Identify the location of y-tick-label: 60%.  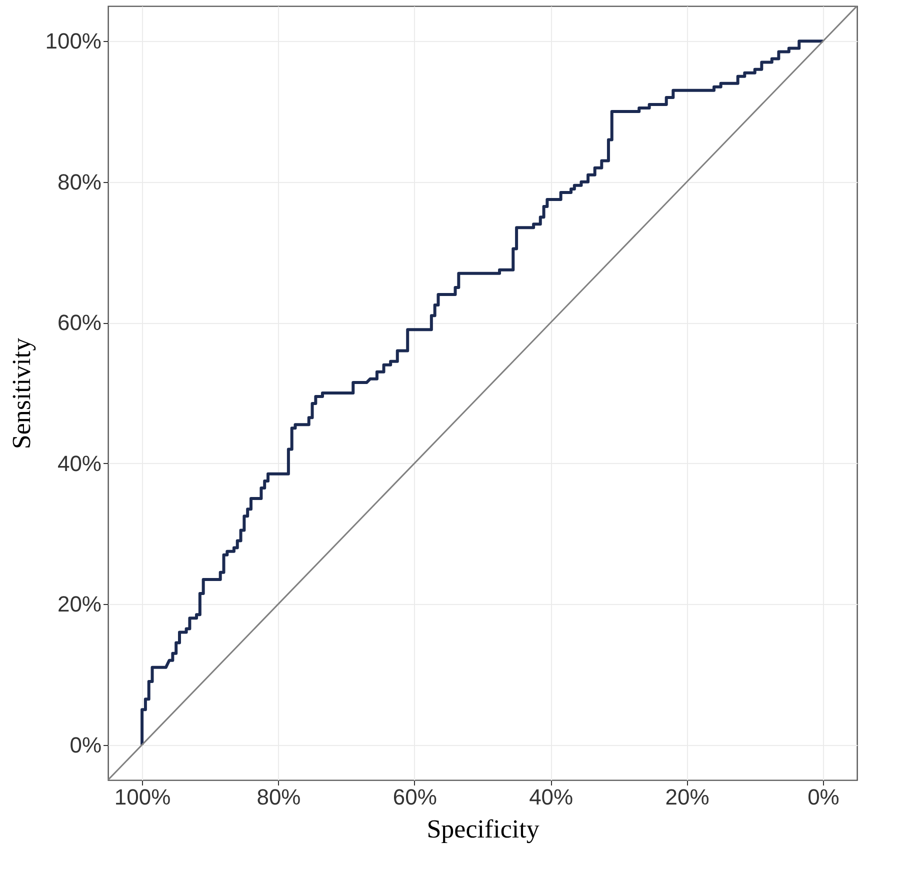
(79, 323).